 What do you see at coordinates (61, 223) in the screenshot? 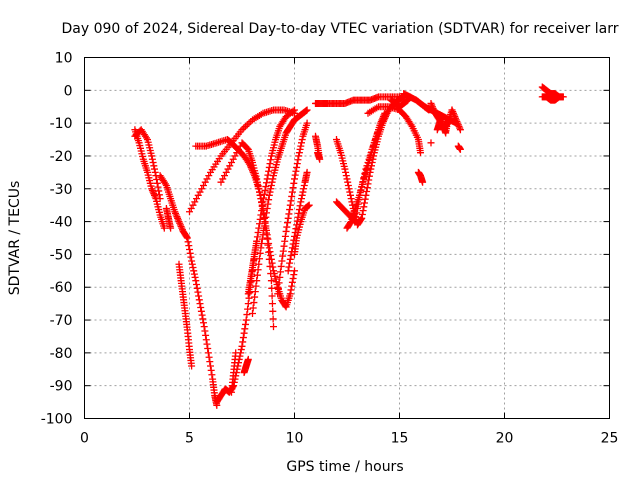
I see `y-tick-label: -40` at bounding box center [61, 223].